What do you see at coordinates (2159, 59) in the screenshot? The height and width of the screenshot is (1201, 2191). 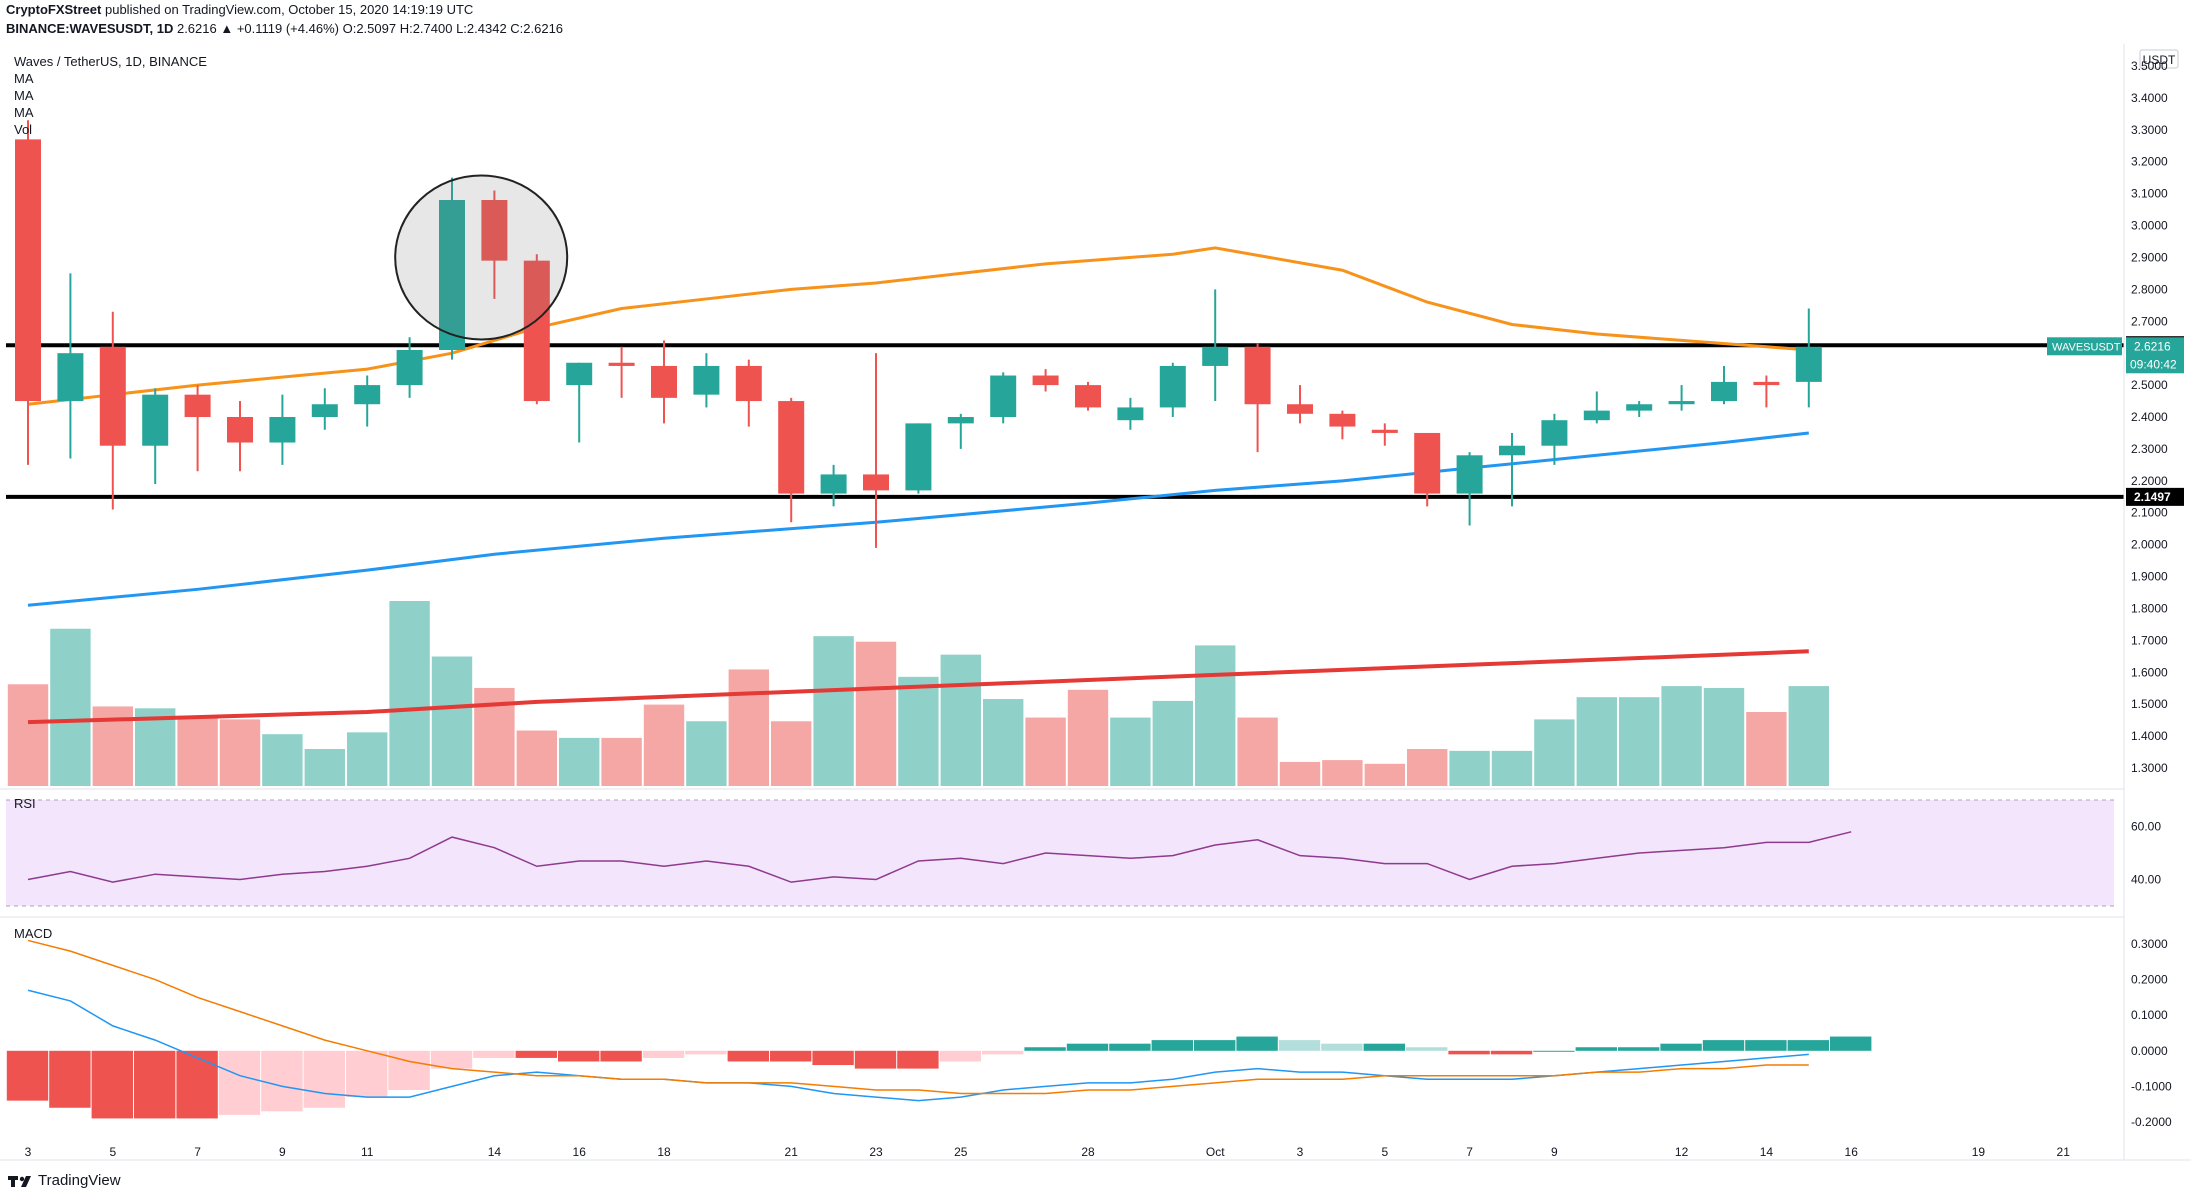 I see `unit-box` at bounding box center [2159, 59].